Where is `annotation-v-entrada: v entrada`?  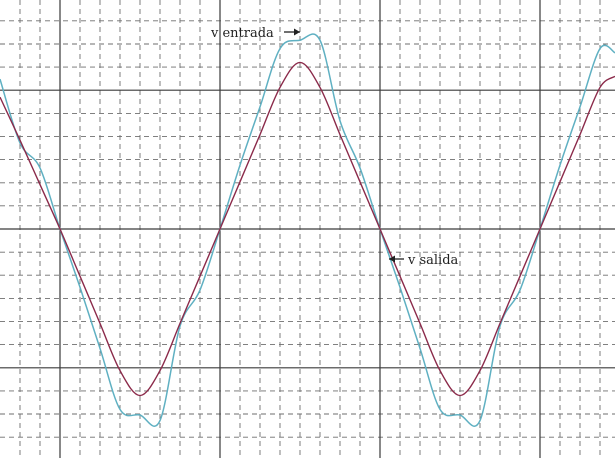
annotation-v-entrada: v entrada is located at coordinates (255, 33).